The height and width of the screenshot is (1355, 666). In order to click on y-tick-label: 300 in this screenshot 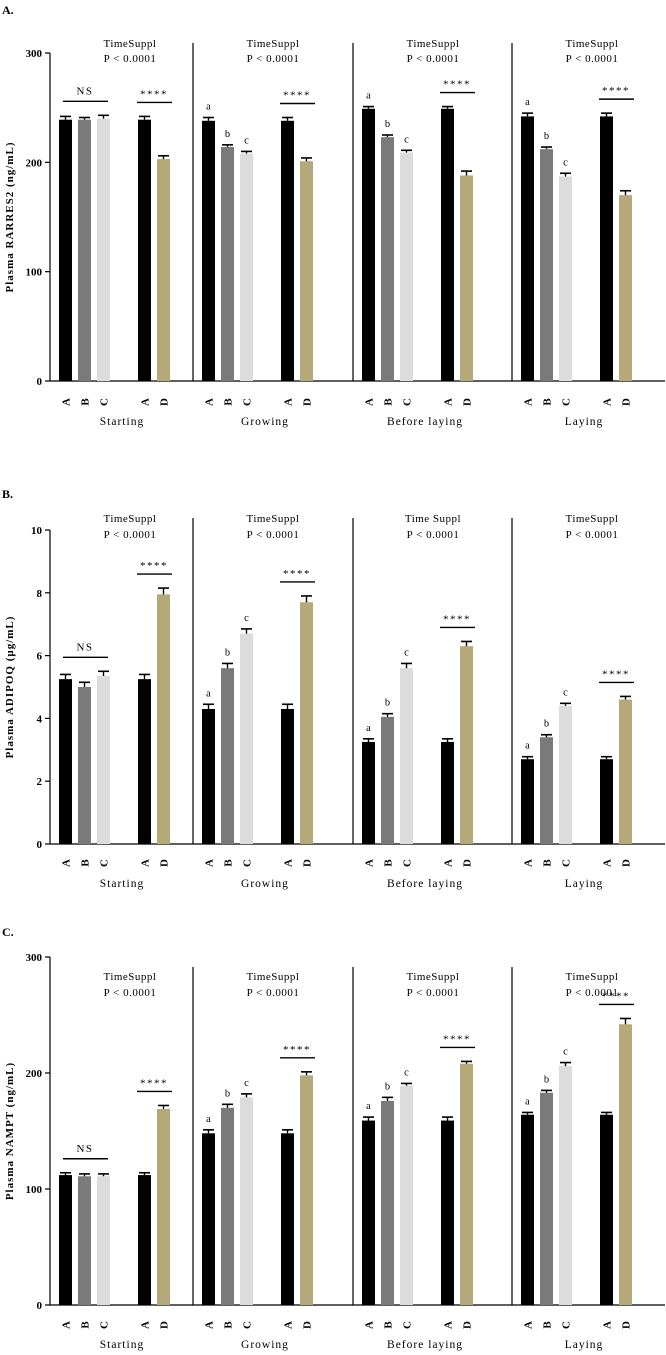, I will do `click(34, 54)`.